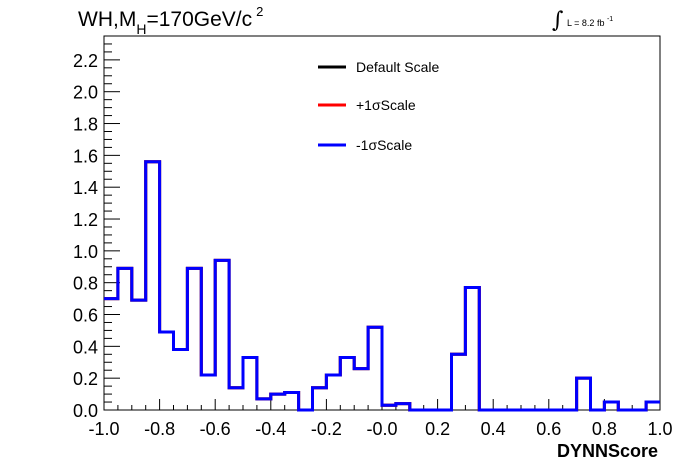  Describe the element at coordinates (107, 19) in the screenshot. I see `title-main: WH,M` at that location.